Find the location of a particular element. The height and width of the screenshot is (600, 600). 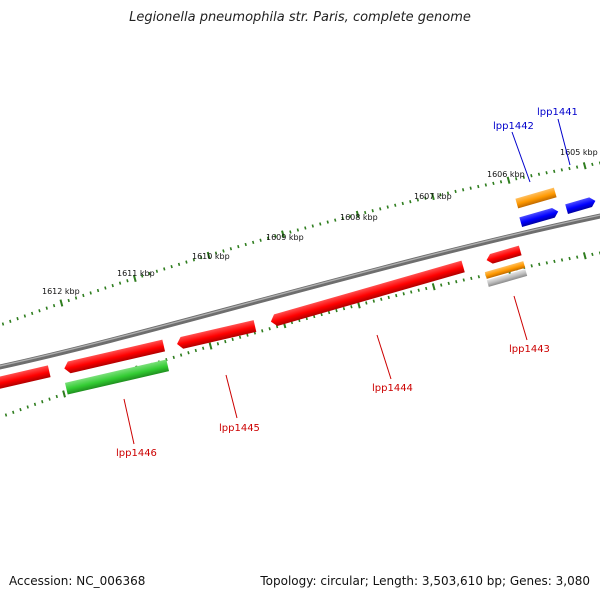

gene-lpp1442-blue is located at coordinates (539, 217).